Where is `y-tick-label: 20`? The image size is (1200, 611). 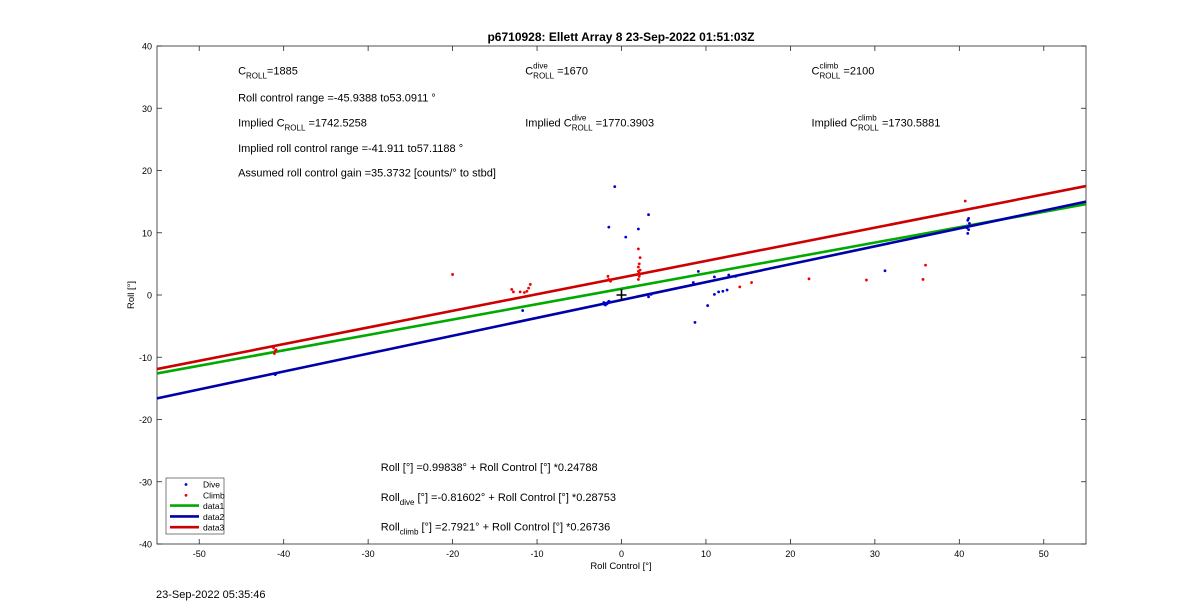 y-tick-label: 20 is located at coordinates (147, 171).